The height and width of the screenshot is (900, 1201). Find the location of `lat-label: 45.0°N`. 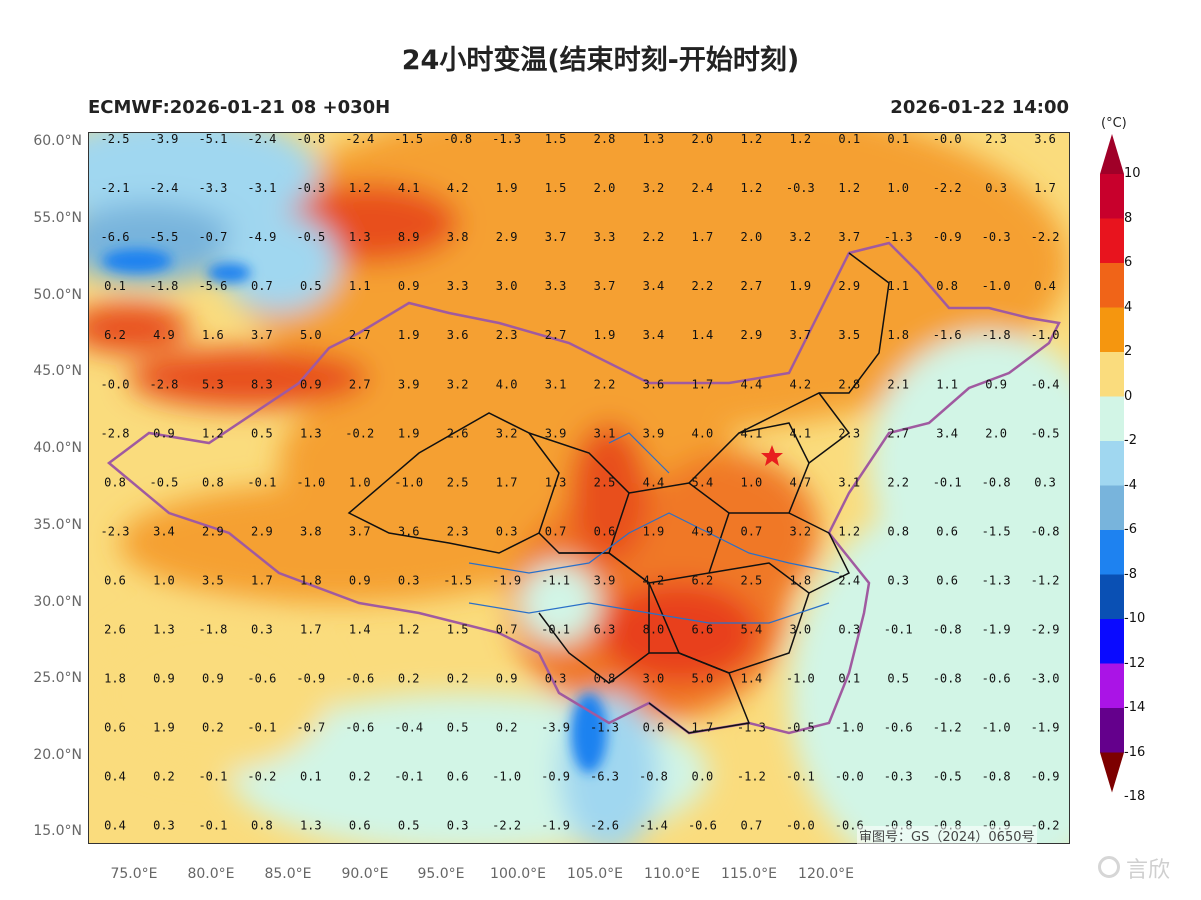

lat-label: 45.0°N is located at coordinates (57, 371).